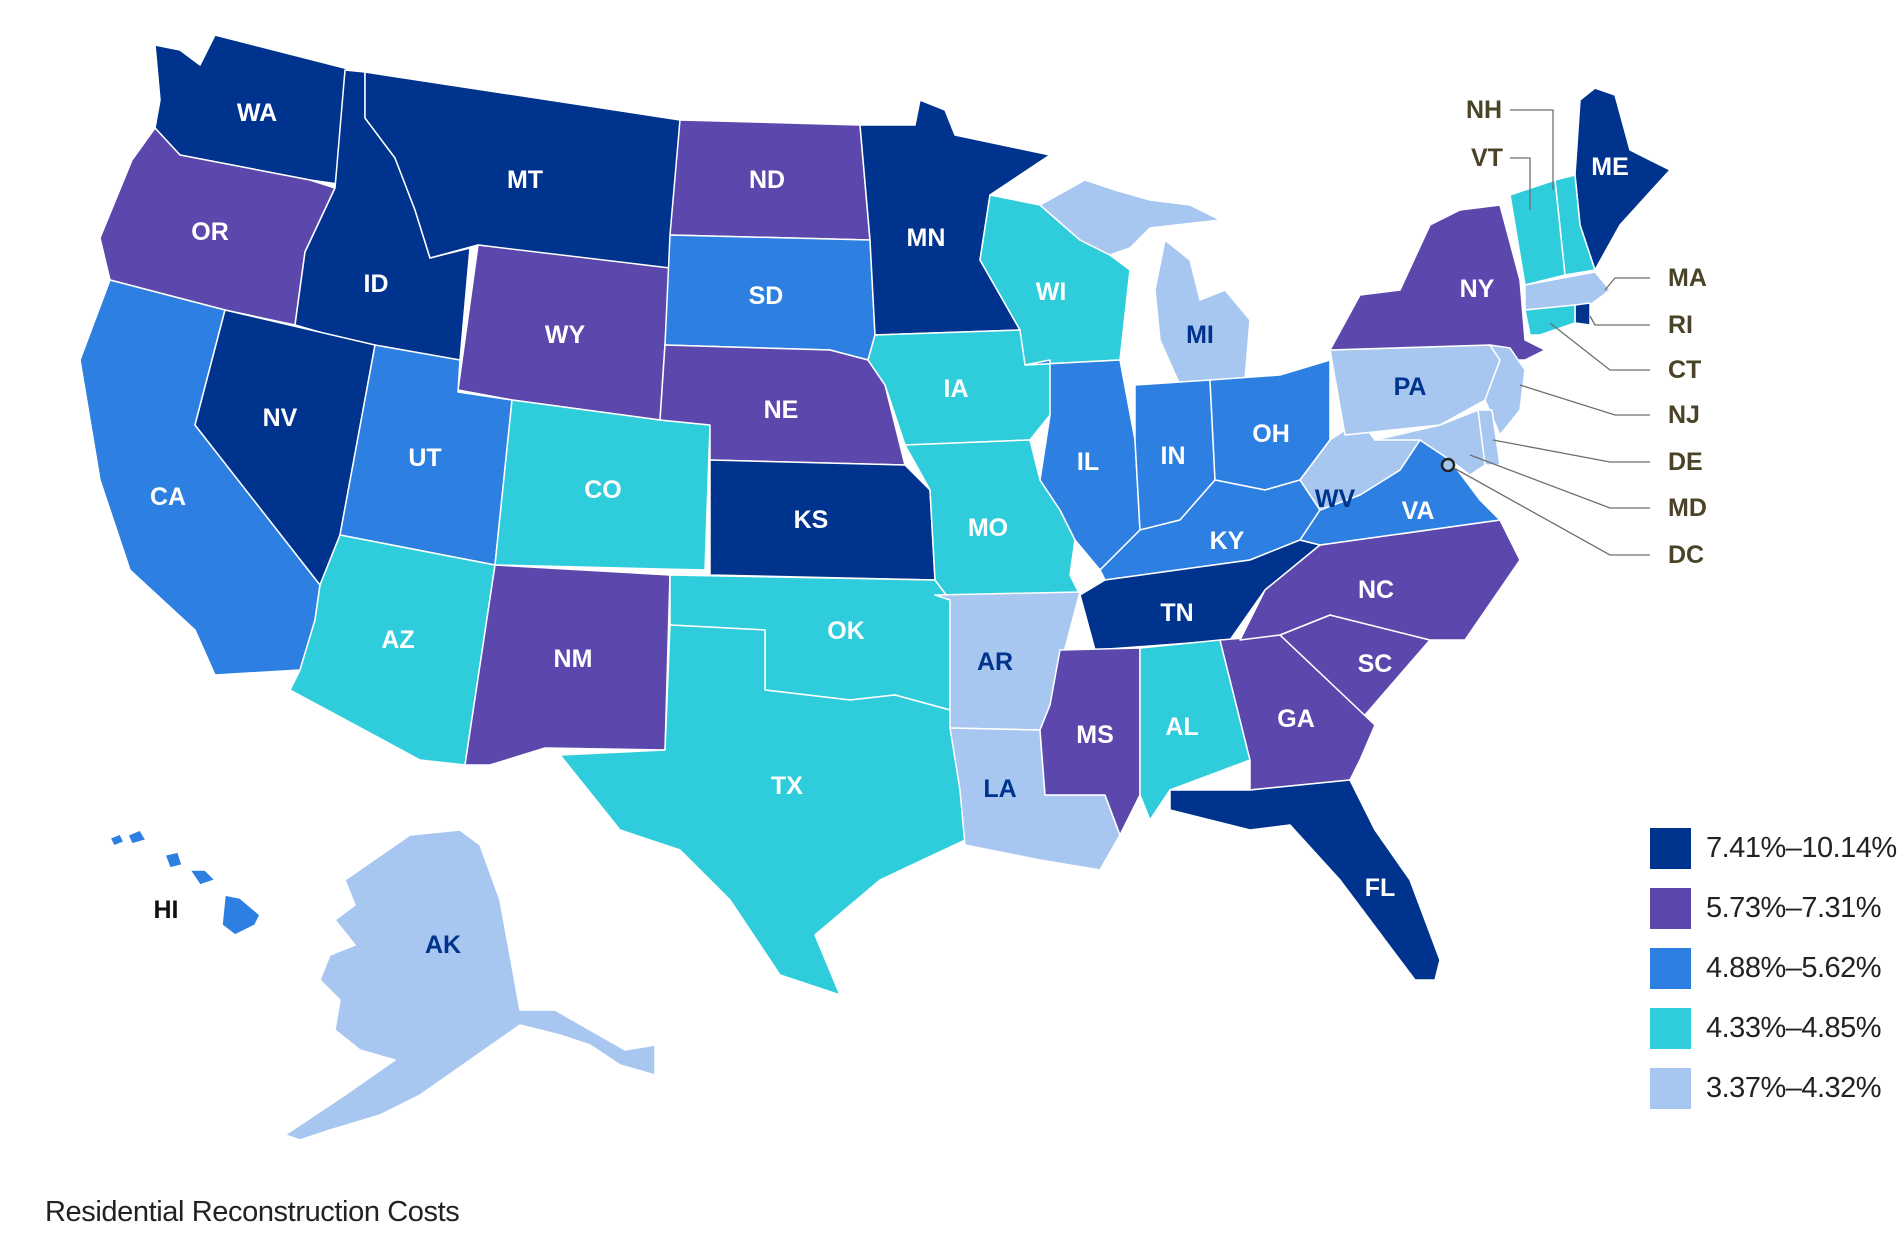 The height and width of the screenshot is (1239, 1900). I want to click on label-WY: WY, so click(565, 335).